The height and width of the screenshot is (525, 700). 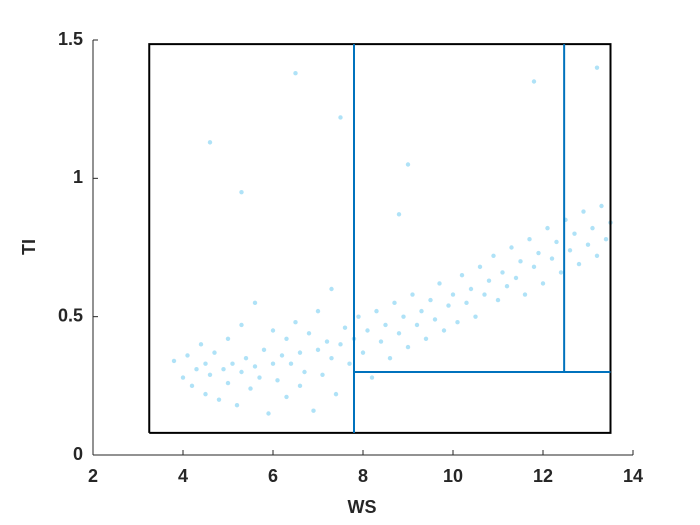 I want to click on y-tick-label: 0, so click(x=78, y=454).